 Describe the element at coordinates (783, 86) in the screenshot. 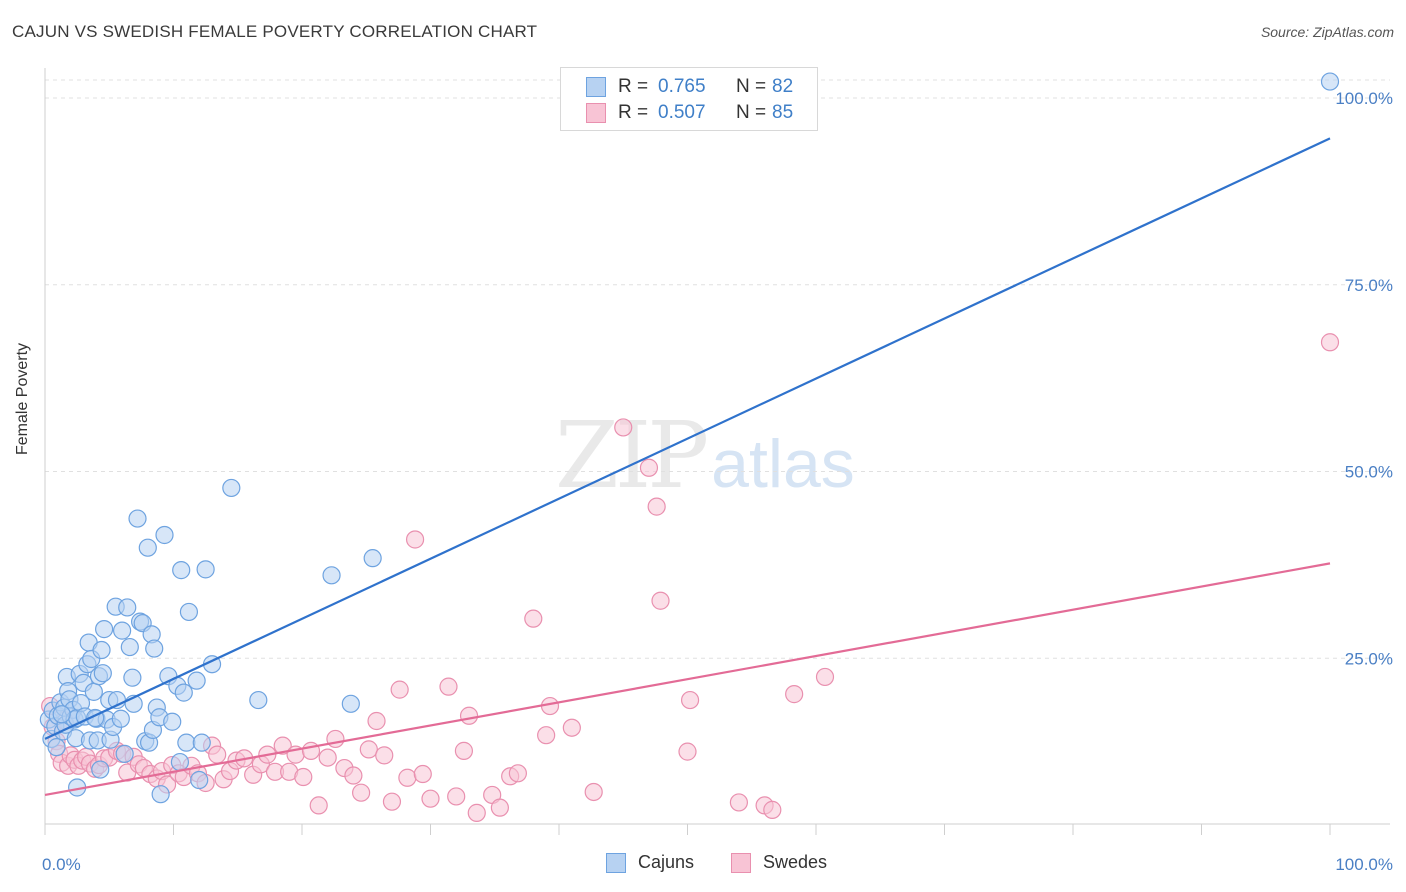

I see `legend-n-value: 82` at that location.